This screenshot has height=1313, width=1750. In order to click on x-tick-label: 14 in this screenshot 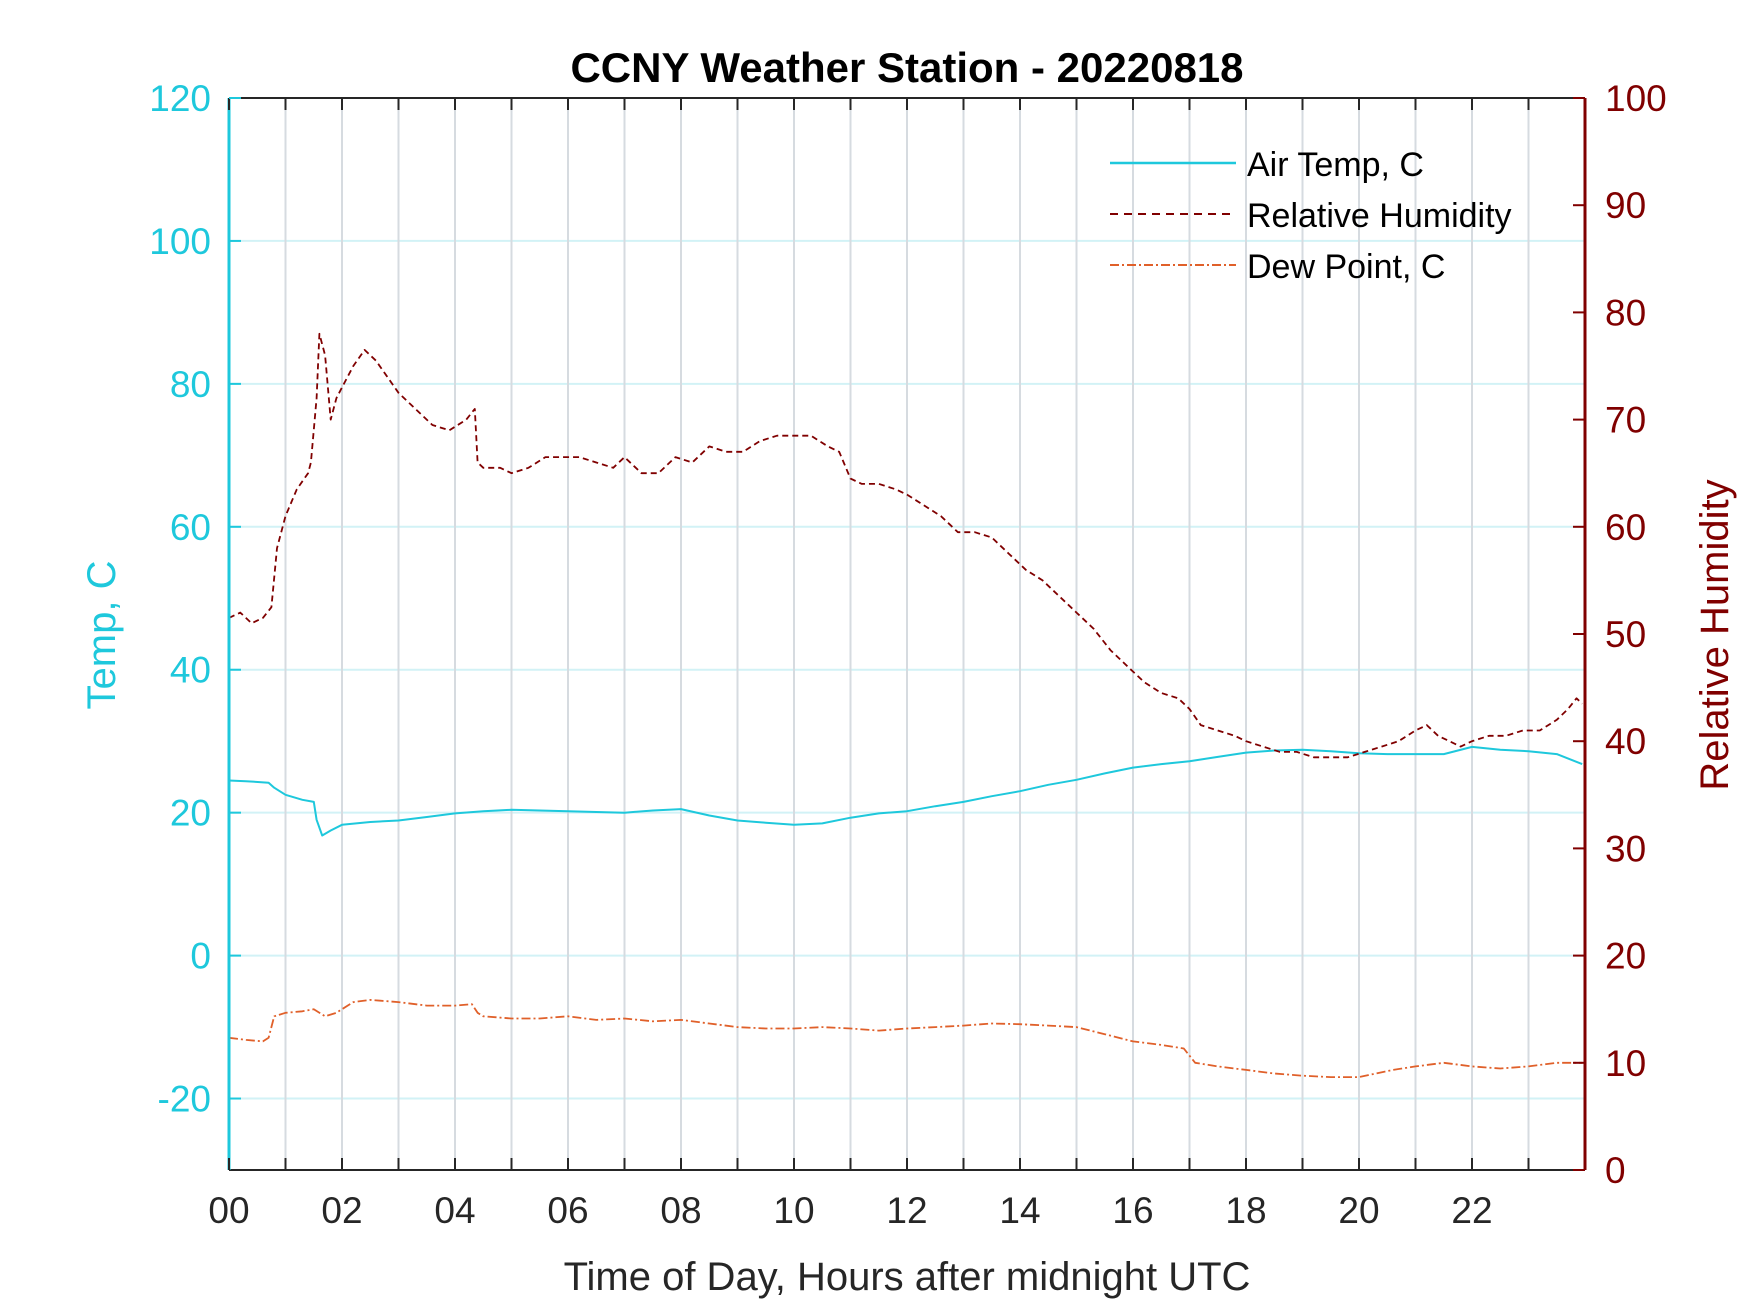, I will do `click(1019, 1210)`.